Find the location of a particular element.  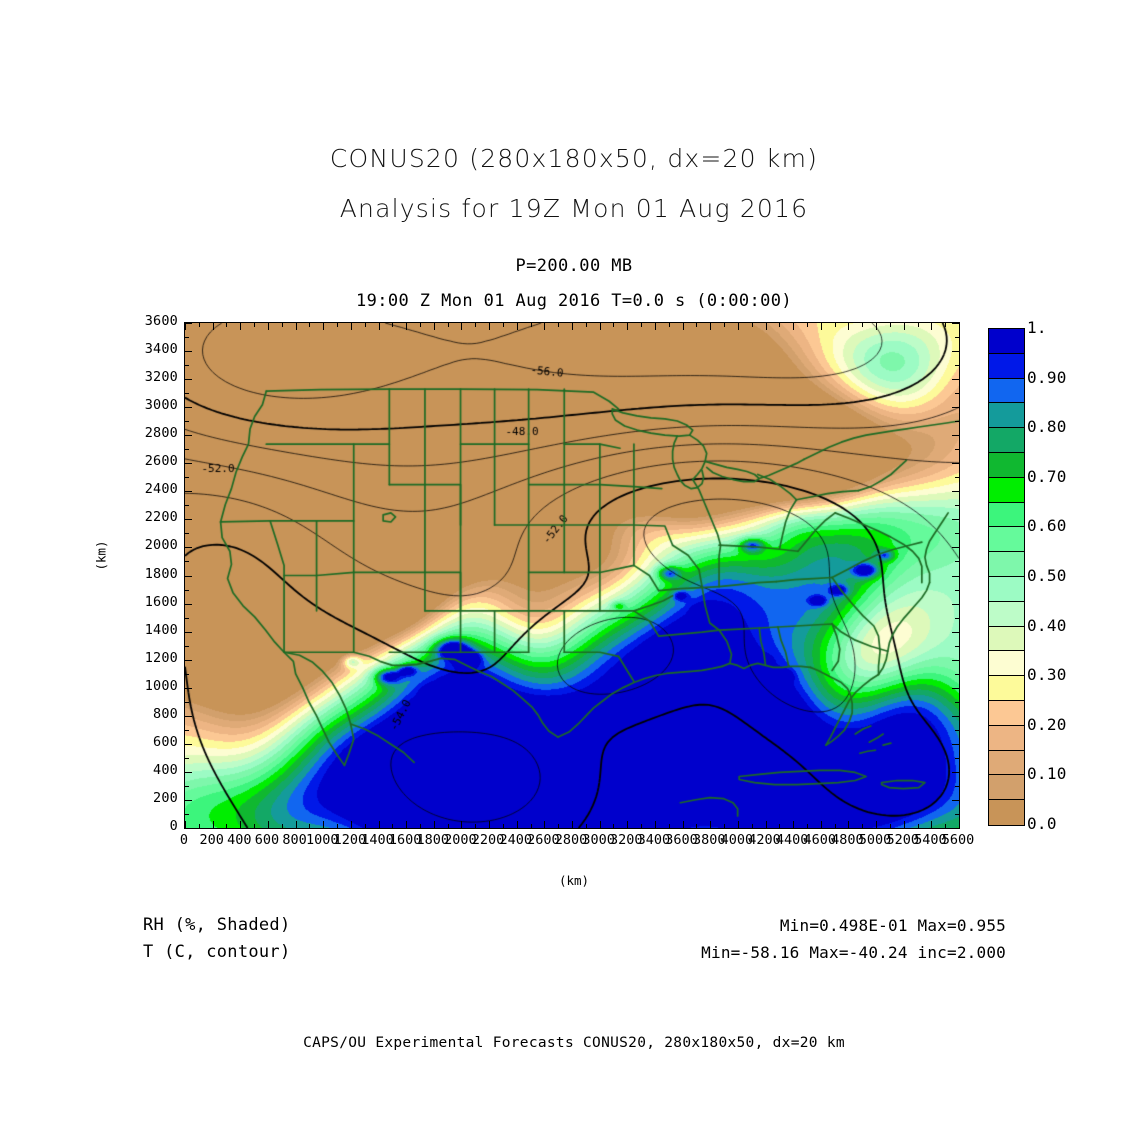

colorbar-tick-label: 0.50 is located at coordinates (1047, 575).